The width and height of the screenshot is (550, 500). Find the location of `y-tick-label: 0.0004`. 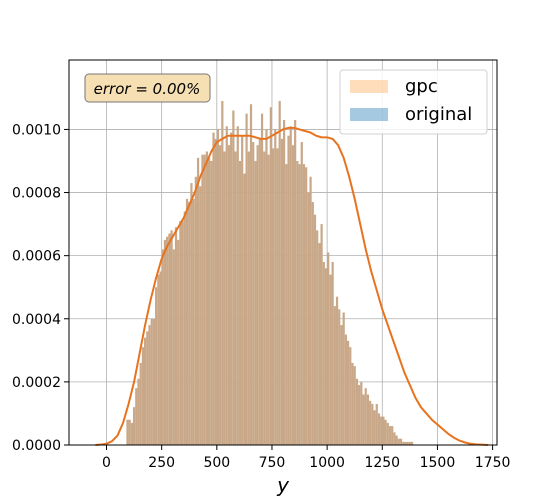

y-tick-label: 0.0004 is located at coordinates (36, 320).